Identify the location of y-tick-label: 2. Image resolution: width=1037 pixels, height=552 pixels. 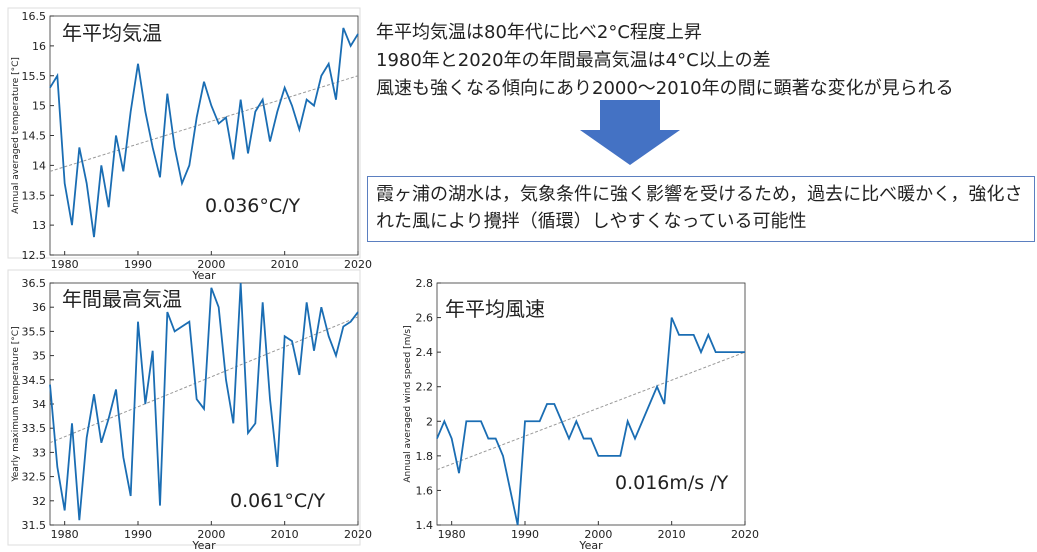
(429, 421).